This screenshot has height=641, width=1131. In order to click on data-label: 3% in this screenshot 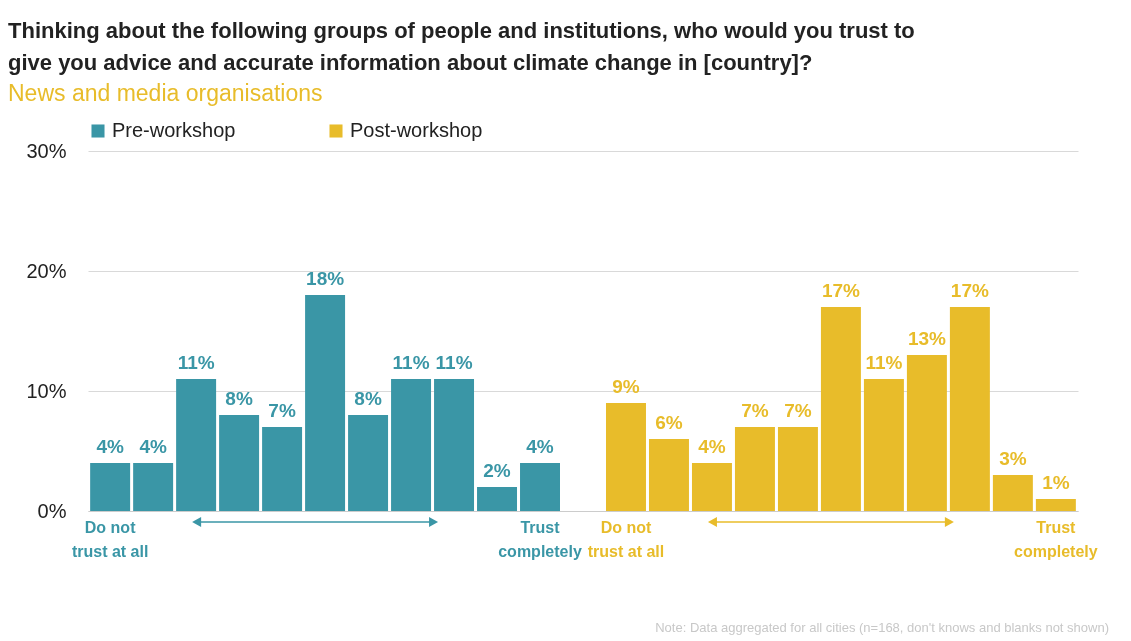, I will do `click(1013, 458)`.